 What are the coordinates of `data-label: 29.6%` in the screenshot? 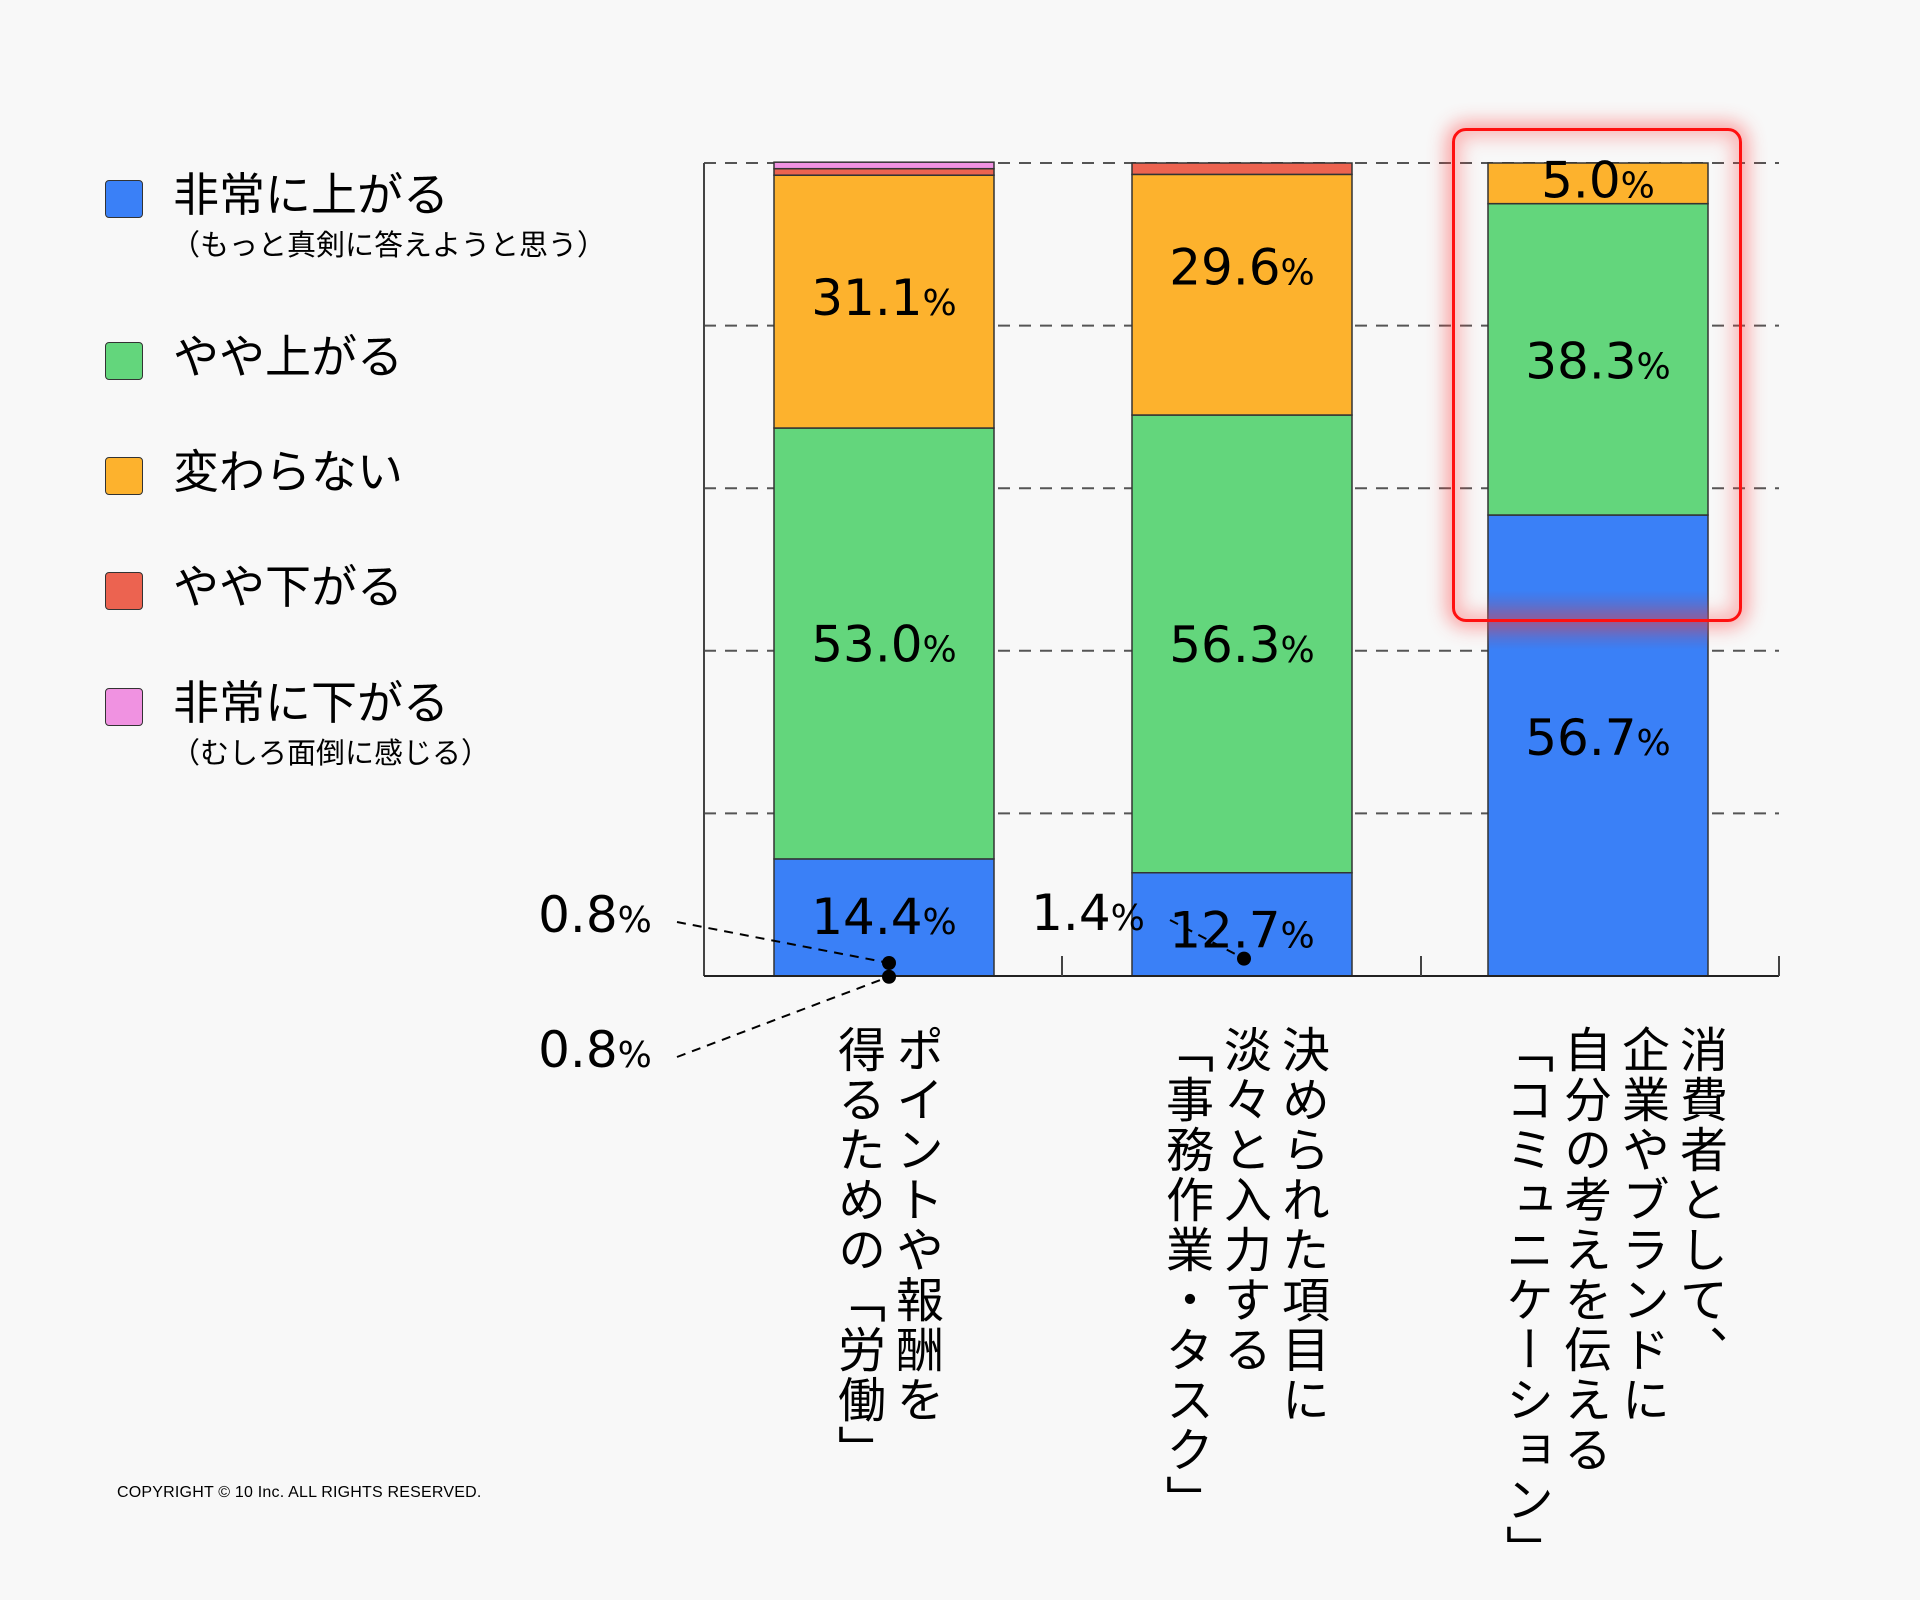 It's located at (1242, 267).